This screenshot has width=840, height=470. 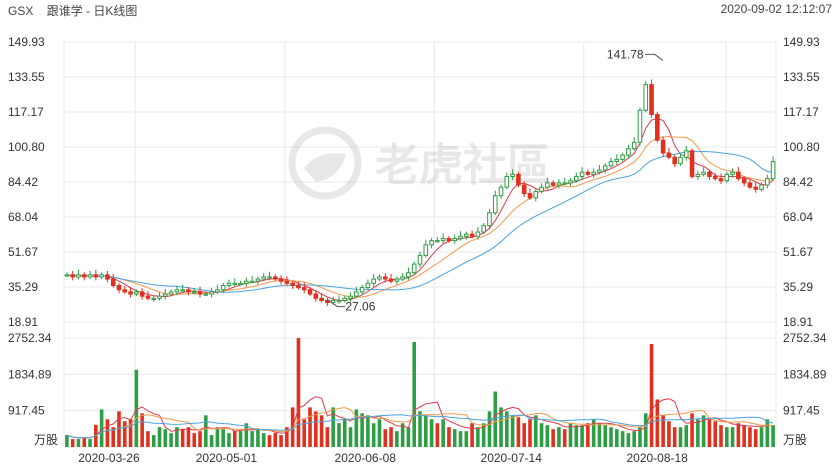 I want to click on price-tick-label-right: 35.29, so click(x=798, y=287).